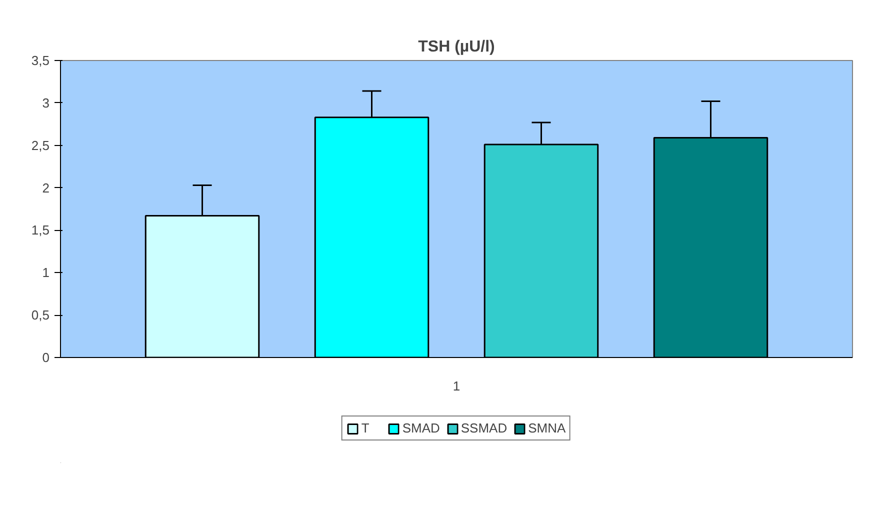 The width and height of the screenshot is (870, 531). Describe the element at coordinates (547, 428) in the screenshot. I see `legend-label: SMNA` at that location.